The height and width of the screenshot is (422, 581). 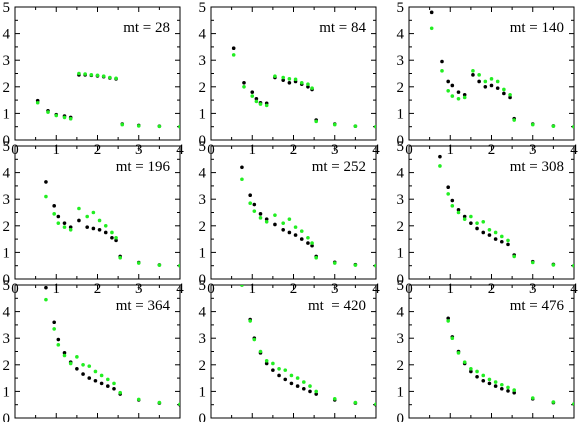 What do you see at coordinates (94, 350) in the screenshot?
I see `chart-panel-7: 0 1 2 3 4 0 1 2 3 4 5 mt = 364` at bounding box center [94, 350].